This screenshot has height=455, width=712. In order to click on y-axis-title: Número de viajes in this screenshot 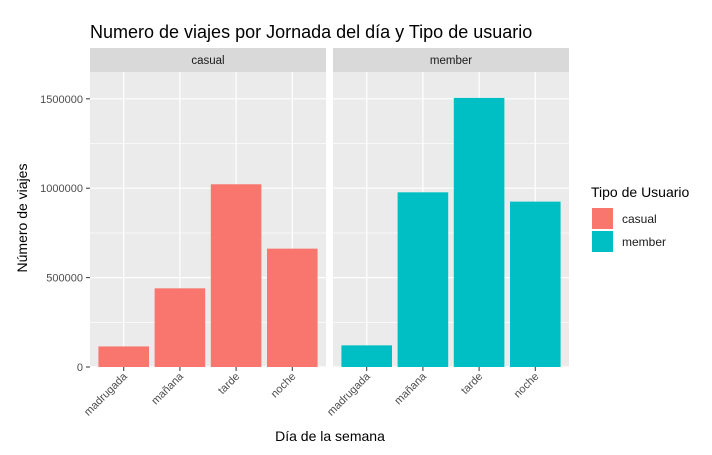, I will do `click(22, 218)`.